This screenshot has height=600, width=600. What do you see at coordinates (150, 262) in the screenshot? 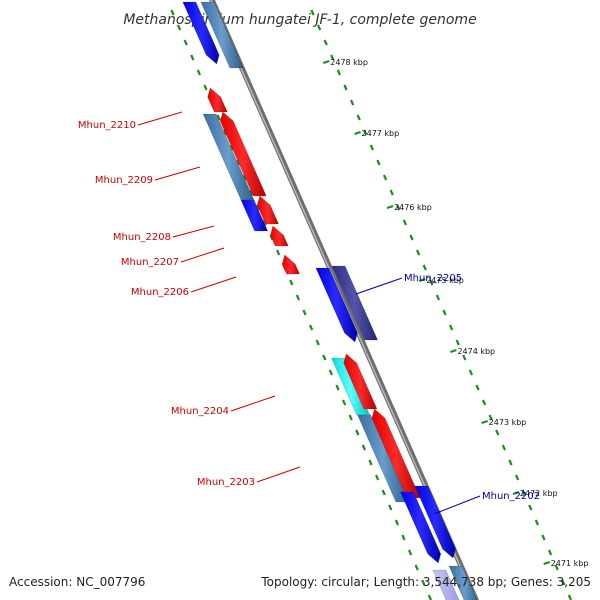
I see `gene-label: Mhun_2207` at bounding box center [150, 262].